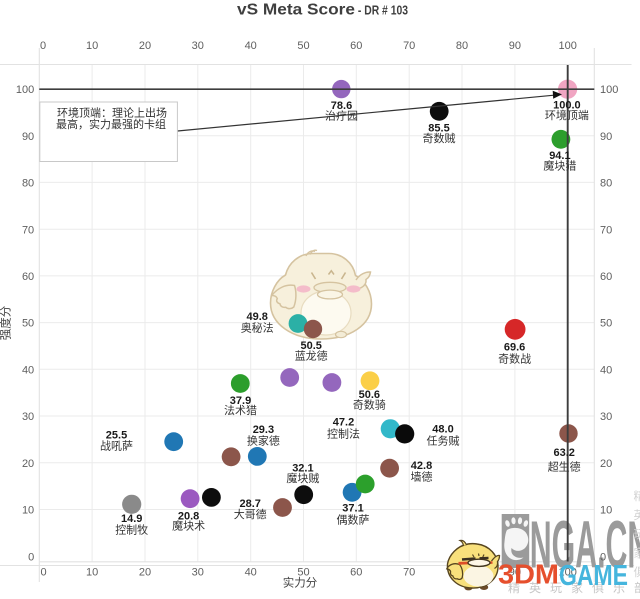  Describe the element at coordinates (514, 358) in the screenshot. I see `svg-text: 奇数战` at that location.